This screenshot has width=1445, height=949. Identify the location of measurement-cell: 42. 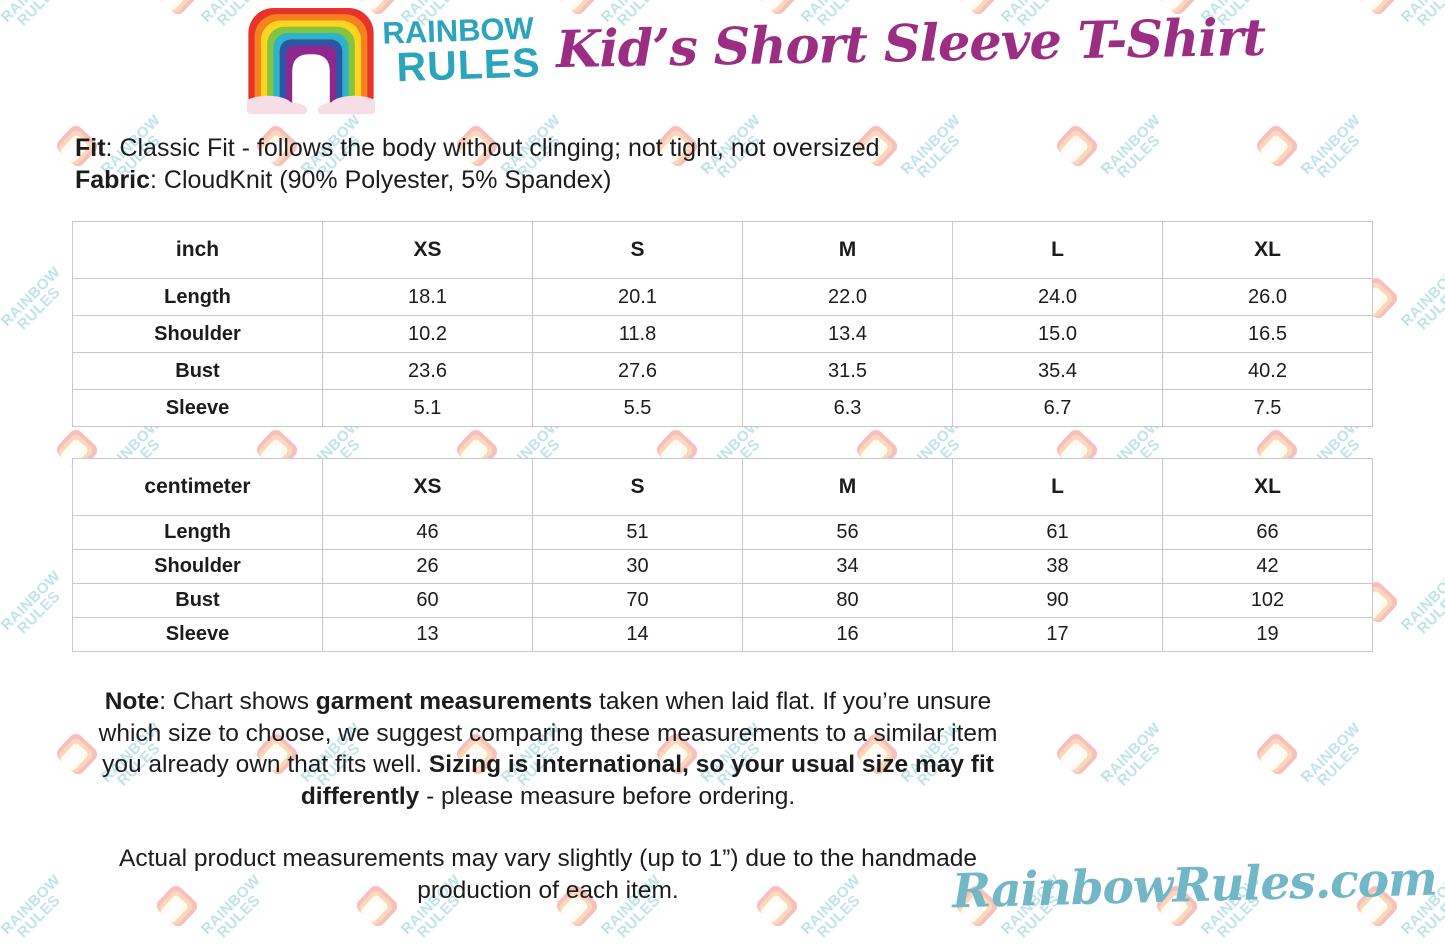
(1267, 566).